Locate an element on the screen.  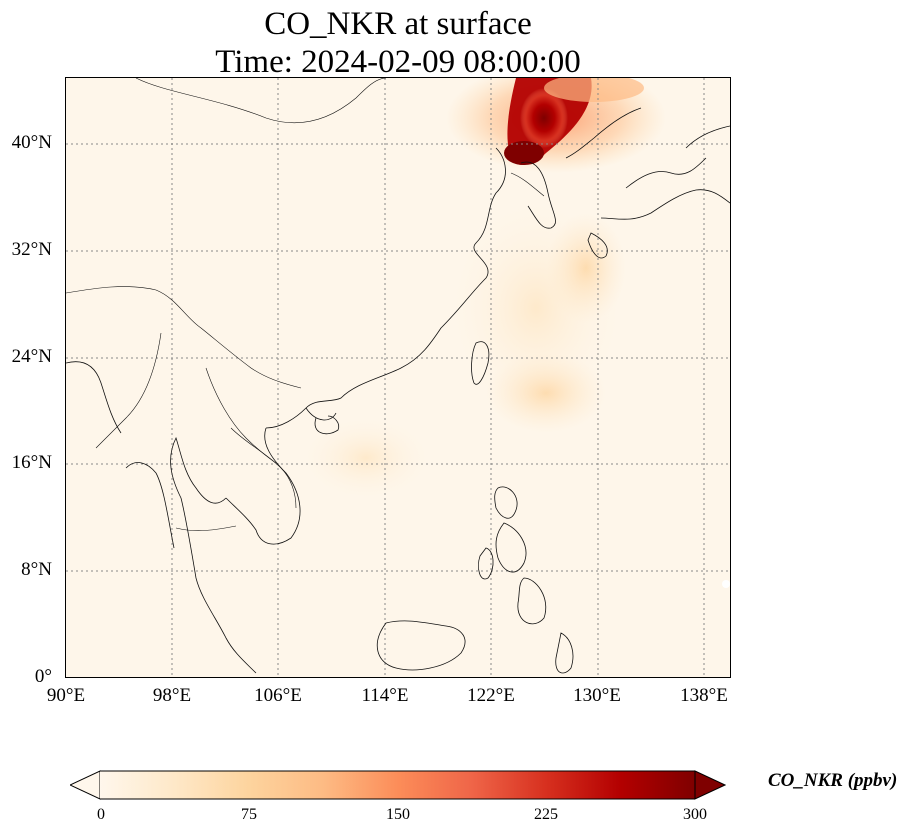
lat-tick-32n: 32°N is located at coordinates (31, 249).